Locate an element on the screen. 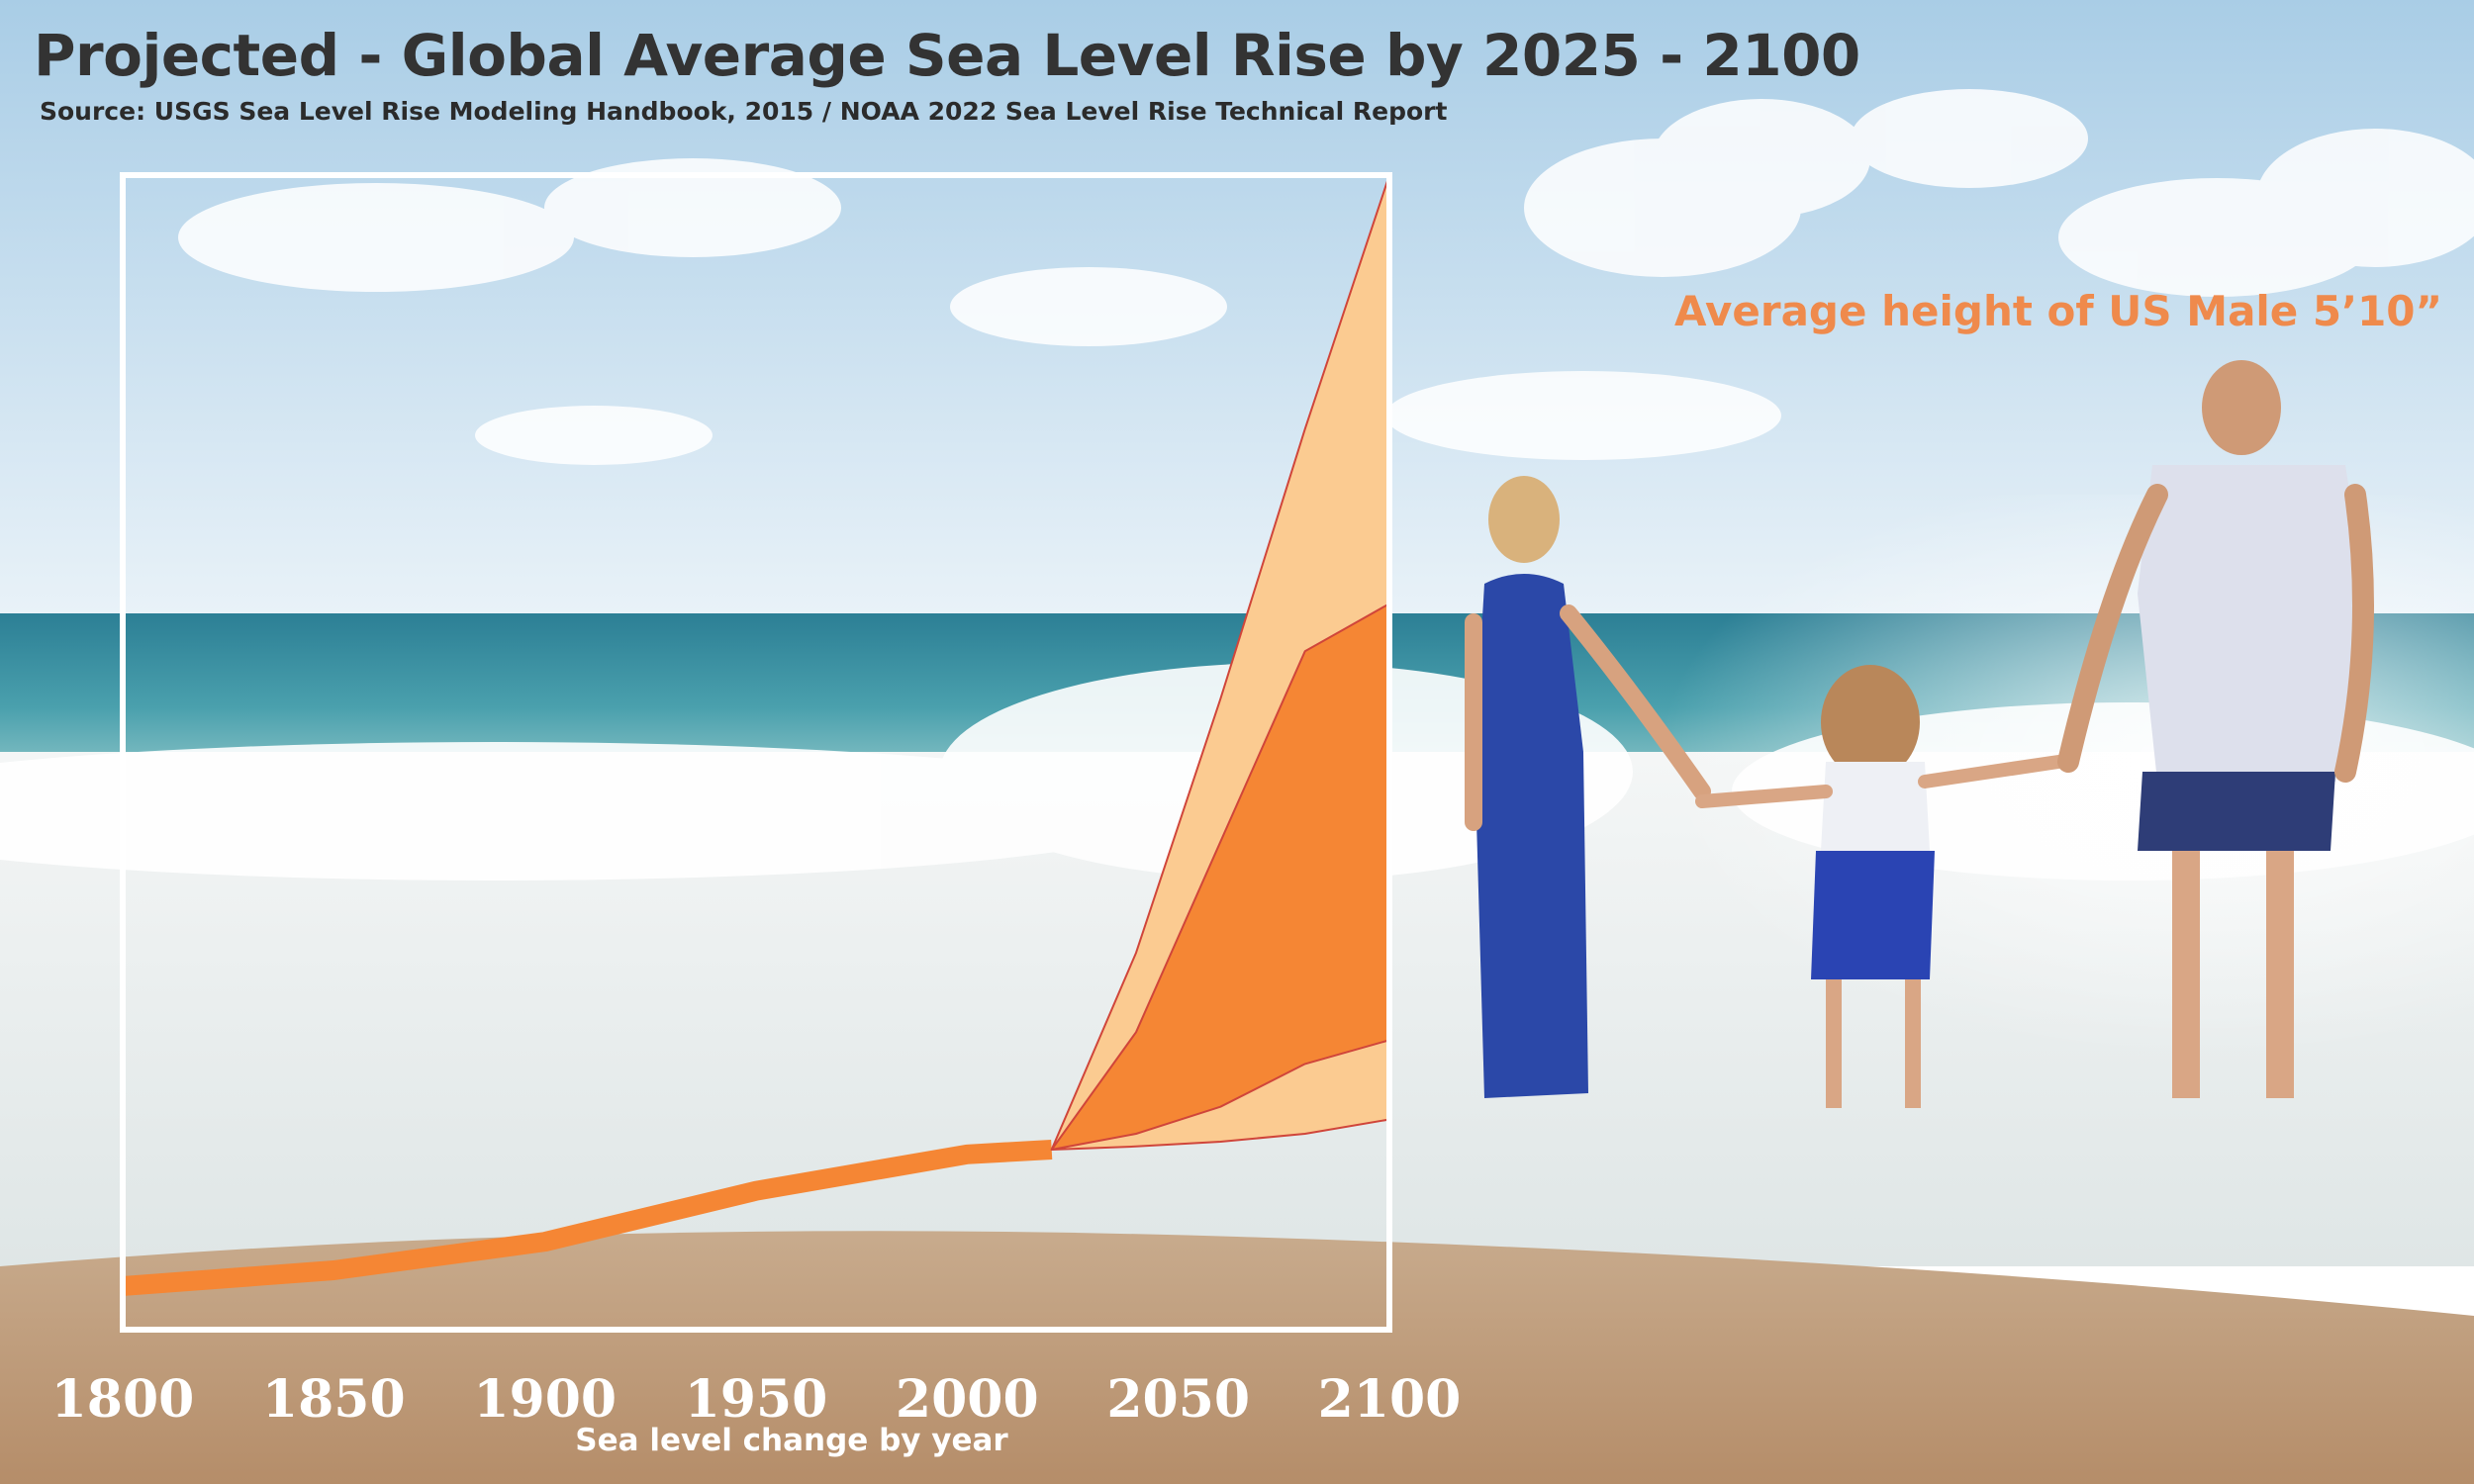 This screenshot has width=2474, height=1484. x-tick-label: 2100 is located at coordinates (1390, 1399).